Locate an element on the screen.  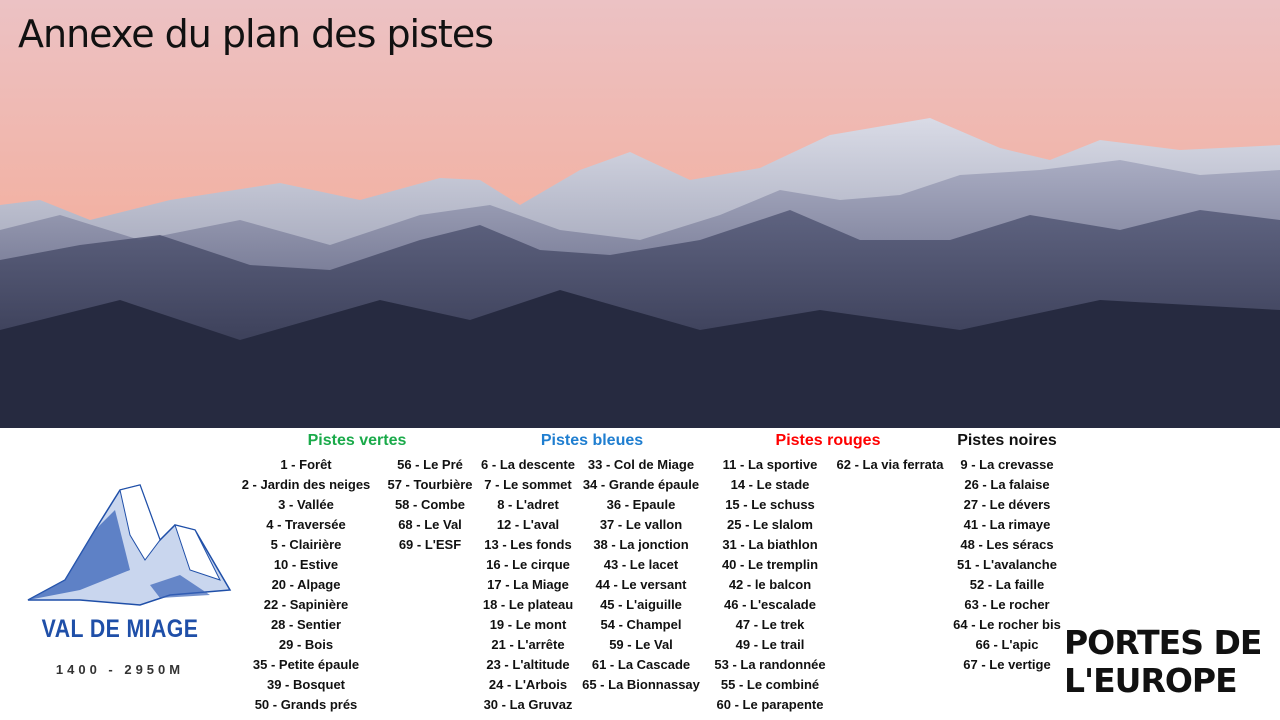
piste-item: 65 - La Bionnassay is located at coordinates (641, 684).